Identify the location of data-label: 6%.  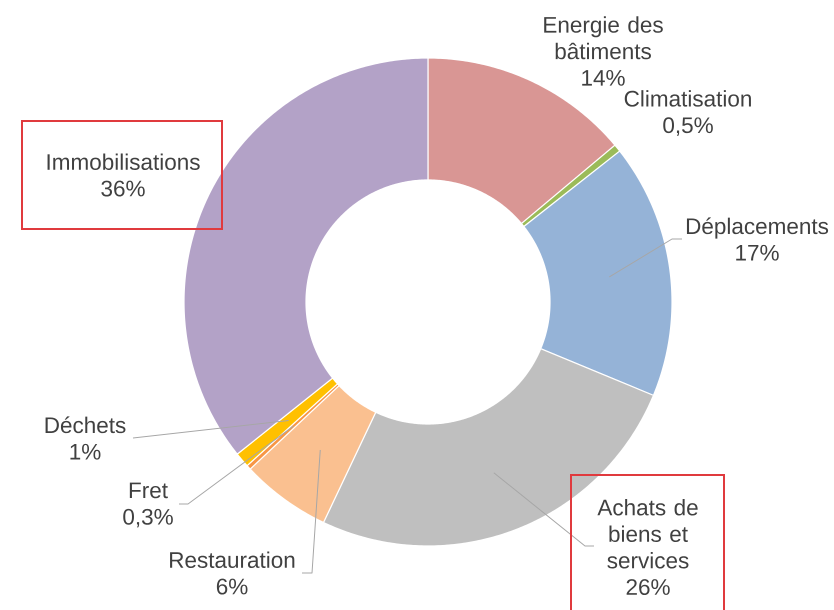
(232, 586).